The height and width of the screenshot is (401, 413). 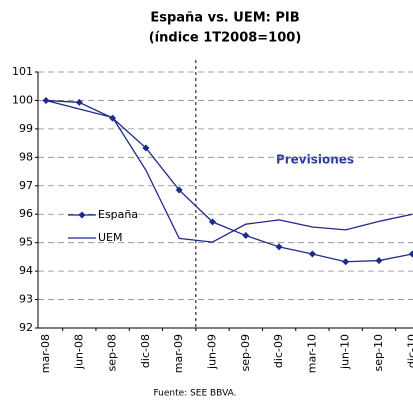 What do you see at coordinates (26, 242) in the screenshot?
I see `y-tick-label: 95` at bounding box center [26, 242].